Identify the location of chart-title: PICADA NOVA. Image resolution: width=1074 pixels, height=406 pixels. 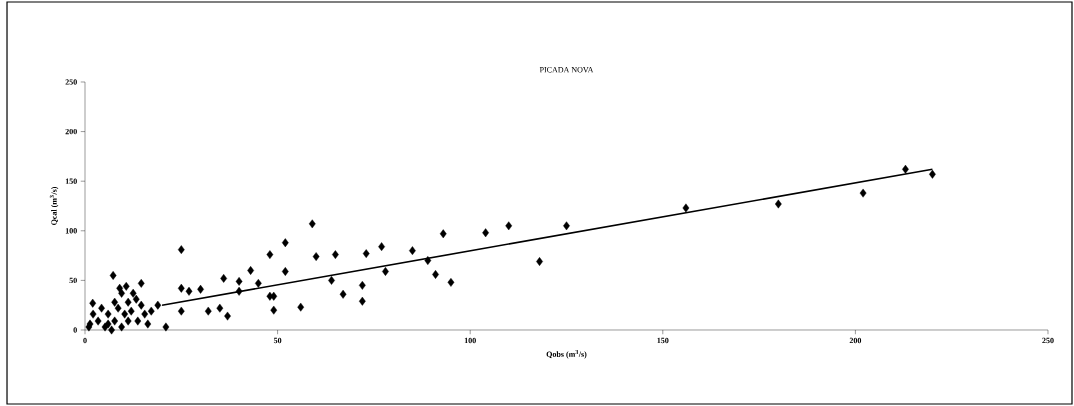
(566, 70).